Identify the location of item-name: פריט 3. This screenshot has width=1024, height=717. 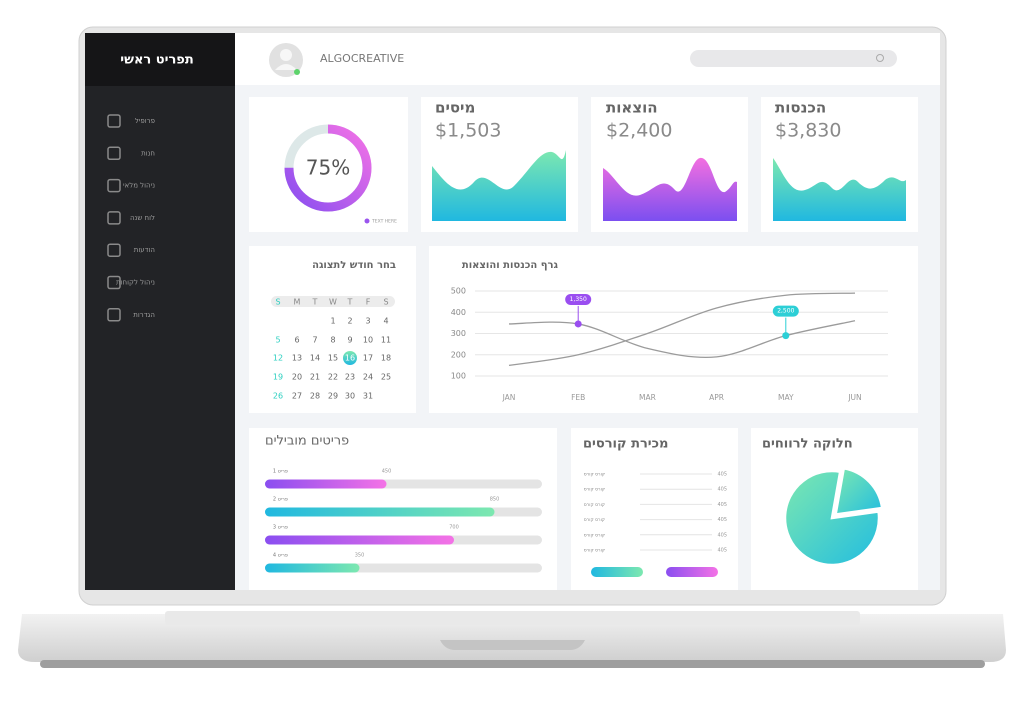
(280, 528).